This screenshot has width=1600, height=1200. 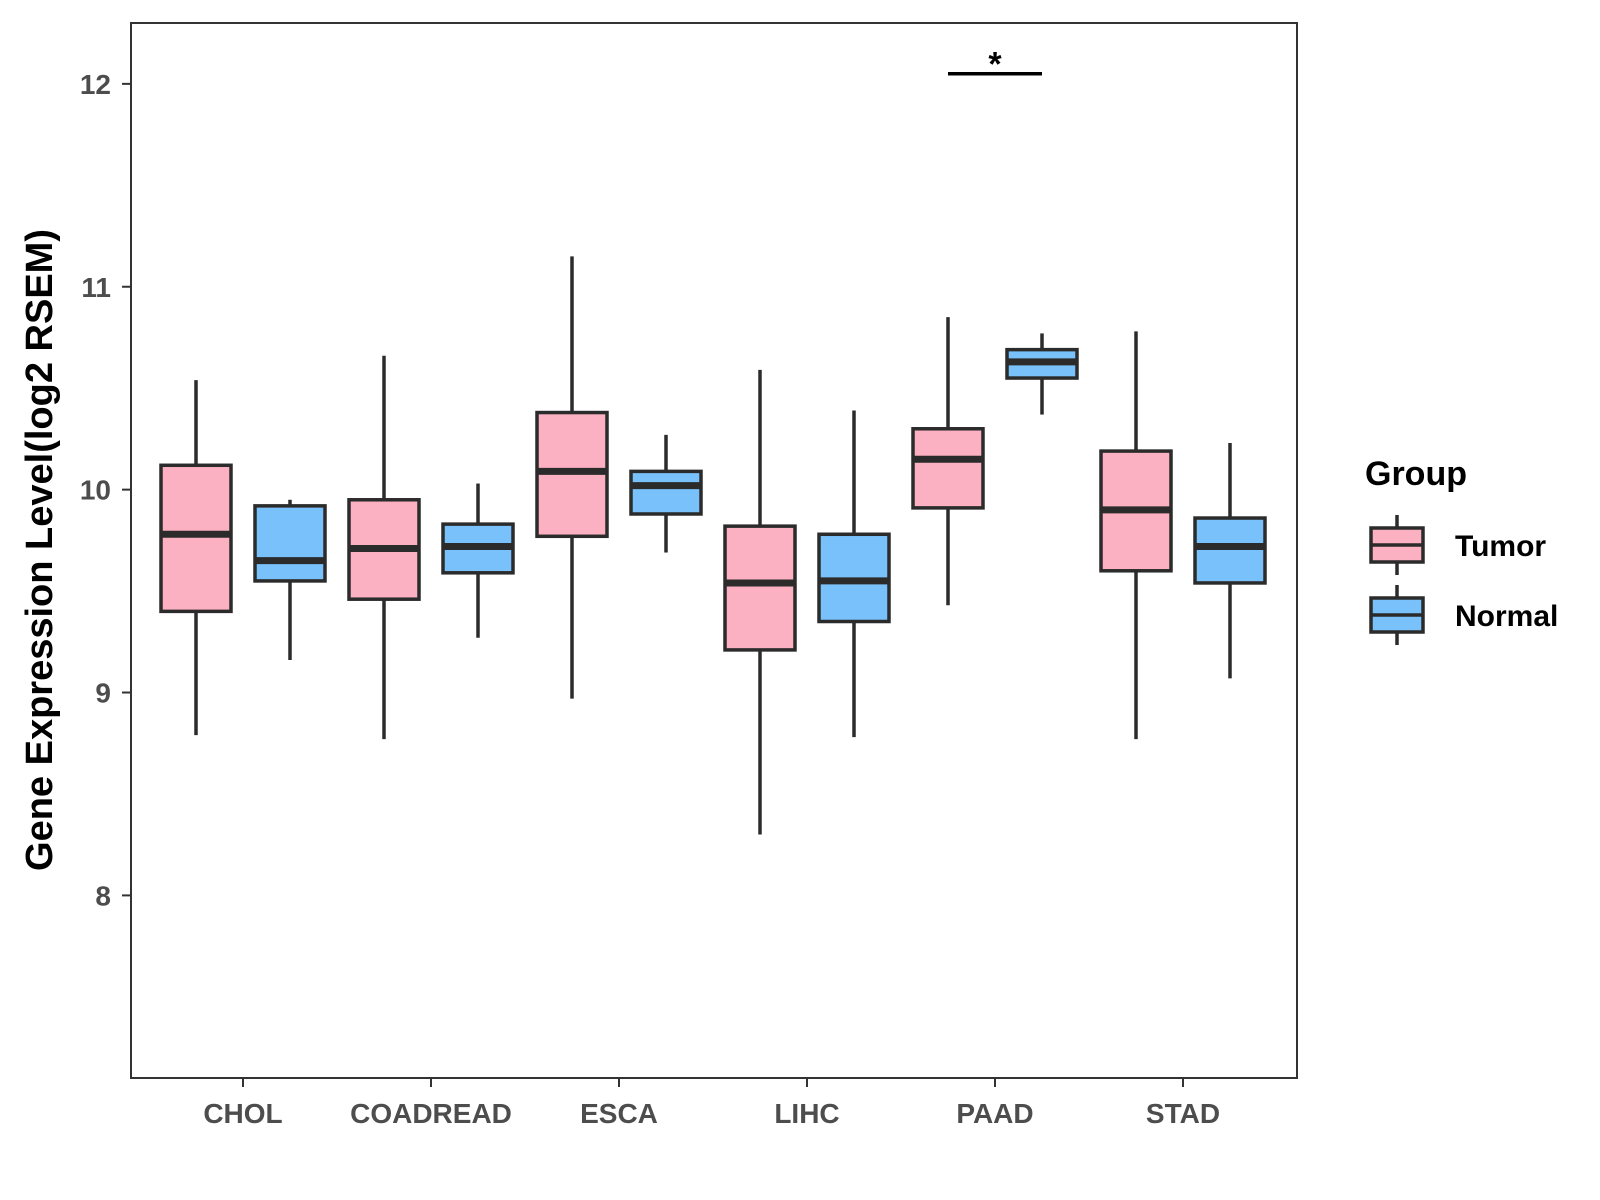 I want to click on box-normal-chol, so click(x=290, y=580).